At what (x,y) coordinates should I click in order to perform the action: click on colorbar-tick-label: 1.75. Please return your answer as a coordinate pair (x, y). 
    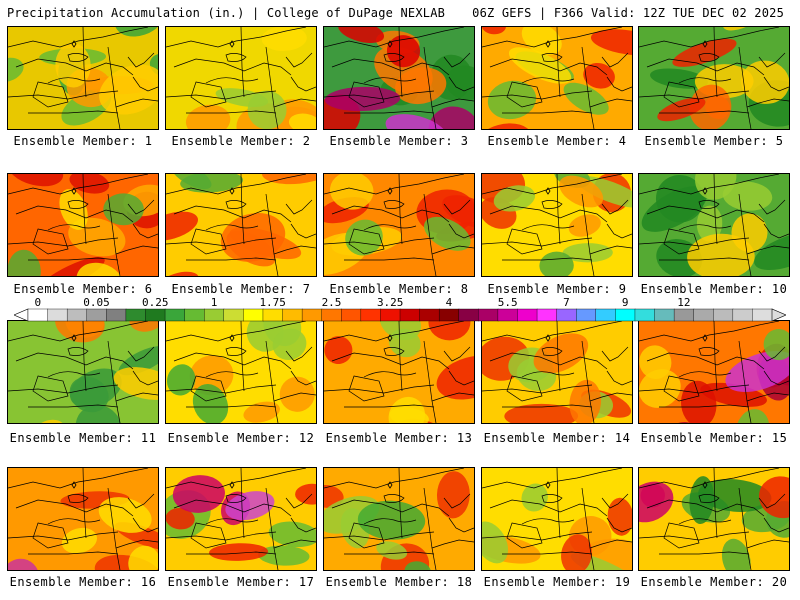
    Looking at the image, I should click on (272, 302).